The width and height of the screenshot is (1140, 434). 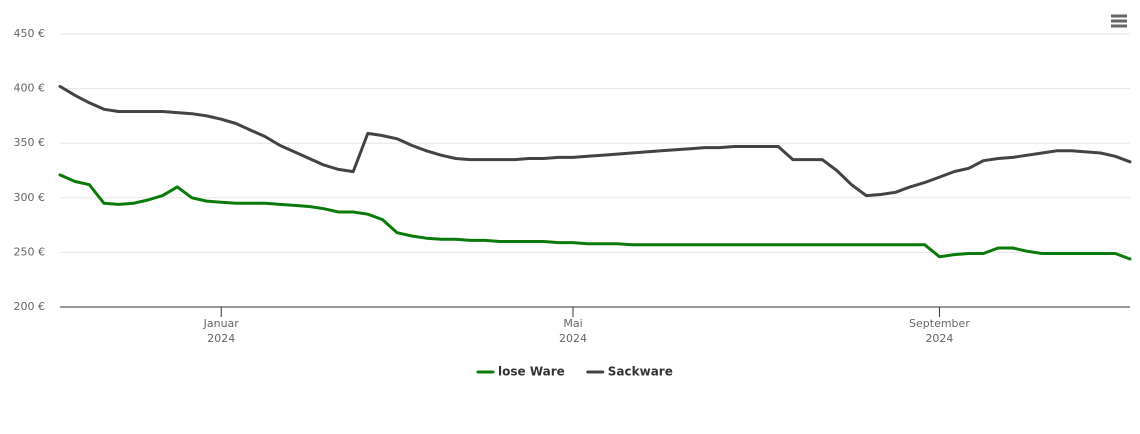 What do you see at coordinates (30, 197) in the screenshot?
I see `y-tick-label: 300 €` at bounding box center [30, 197].